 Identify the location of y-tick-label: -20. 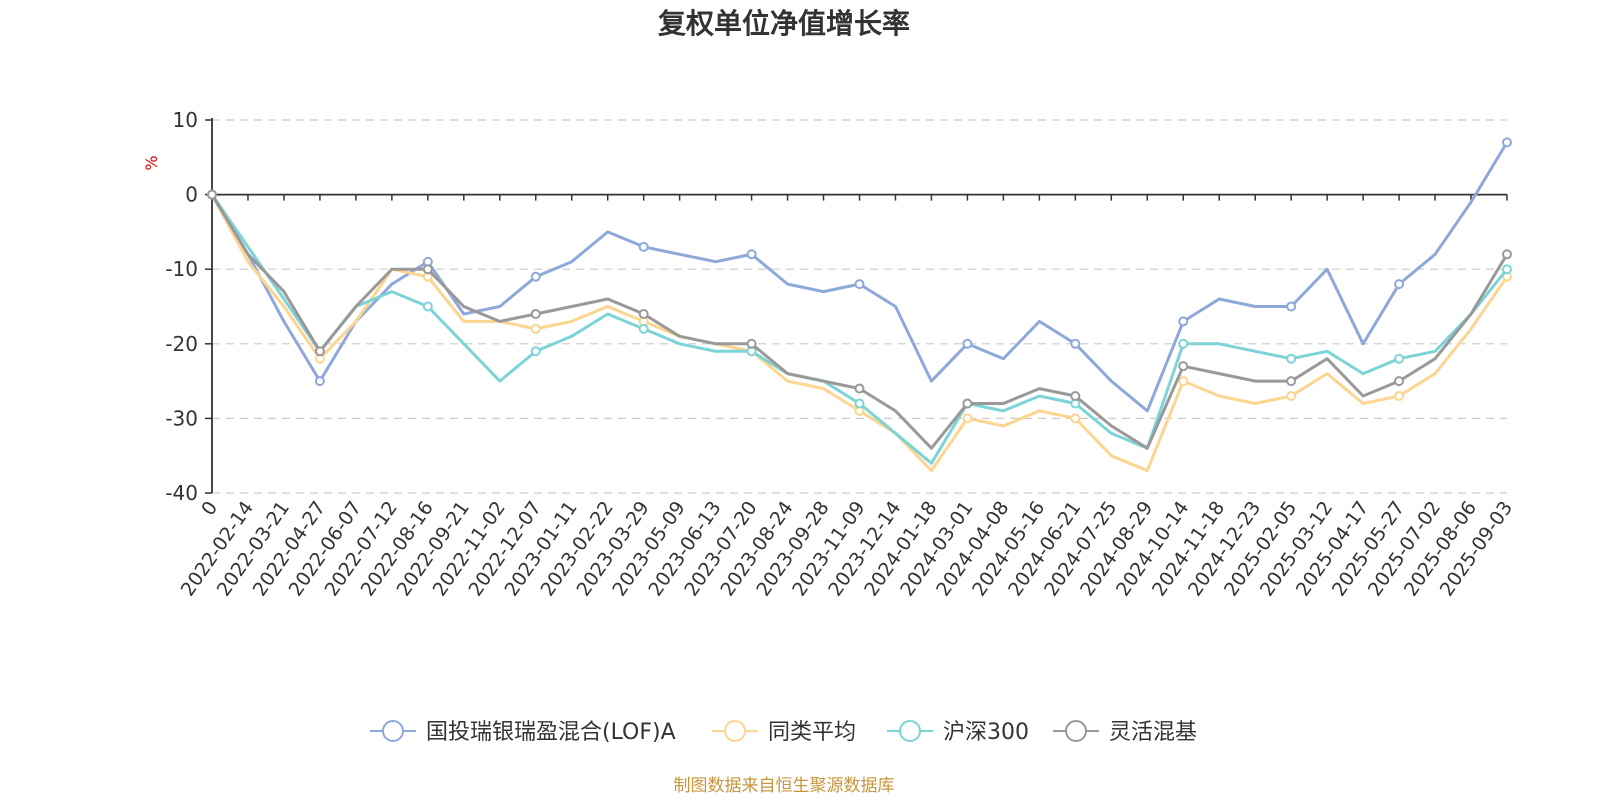
(181, 344).